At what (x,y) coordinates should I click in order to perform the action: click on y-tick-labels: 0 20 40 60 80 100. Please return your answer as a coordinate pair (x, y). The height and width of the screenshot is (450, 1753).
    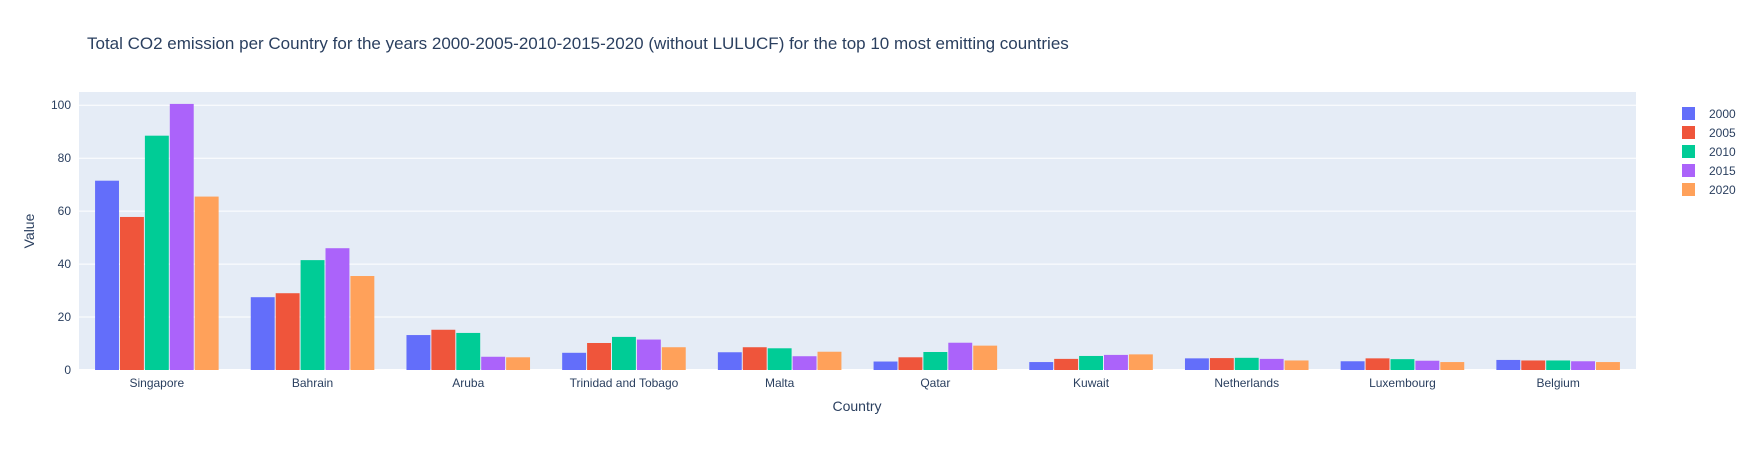
    Looking at the image, I should click on (61, 237).